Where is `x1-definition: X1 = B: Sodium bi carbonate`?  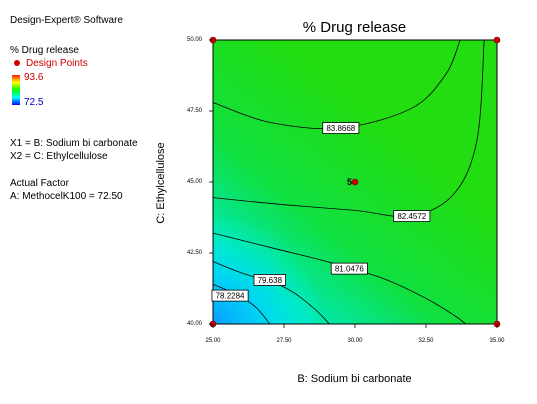
x1-definition: X1 = B: Sodium bi carbonate is located at coordinates (74, 143).